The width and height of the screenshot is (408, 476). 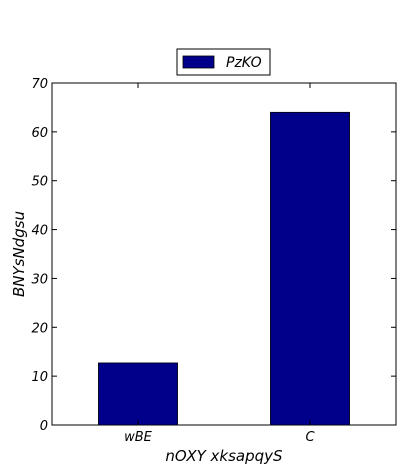 What do you see at coordinates (244, 63) in the screenshot?
I see `legend-label-pzko: PzKO` at bounding box center [244, 63].